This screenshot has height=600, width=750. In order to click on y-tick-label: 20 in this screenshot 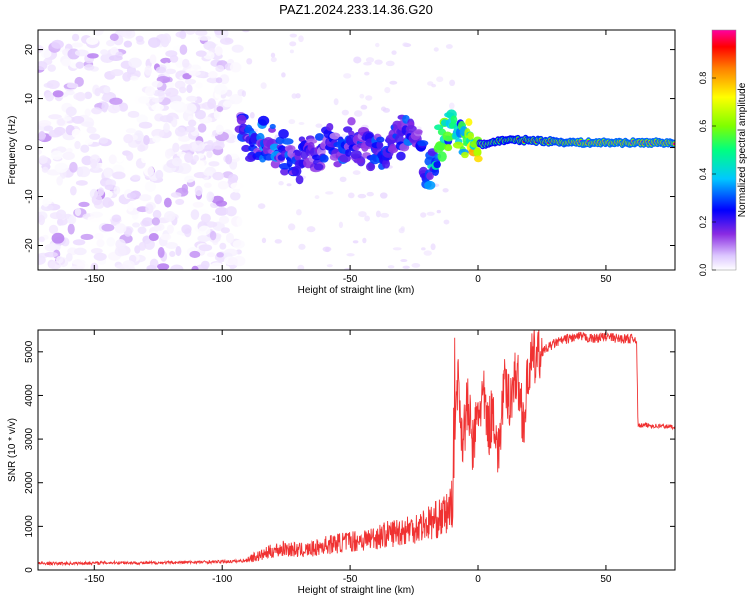, I will do `click(29, 50)`.